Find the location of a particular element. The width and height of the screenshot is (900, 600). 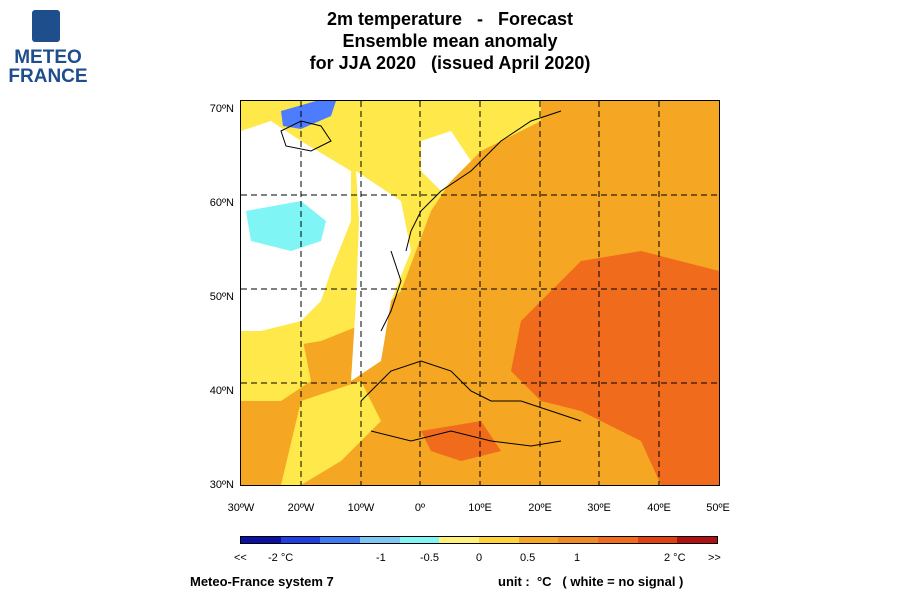

map-region-dark-orange-africa is located at coordinates (461, 441).